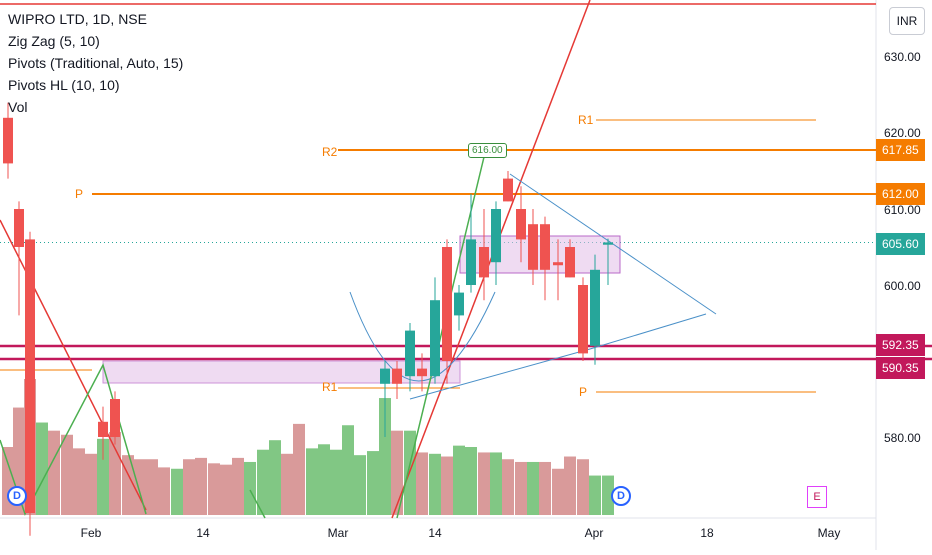 The image size is (932, 555). What do you see at coordinates (54, 41) in the screenshot?
I see `legend-zigzag: Zig Zag (5, 10)` at bounding box center [54, 41].